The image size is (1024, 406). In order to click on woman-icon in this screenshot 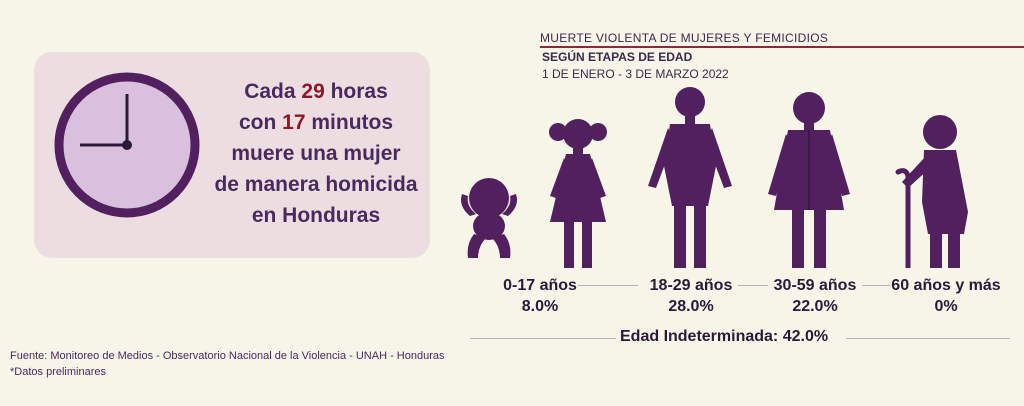, I will do `click(690, 177)`.